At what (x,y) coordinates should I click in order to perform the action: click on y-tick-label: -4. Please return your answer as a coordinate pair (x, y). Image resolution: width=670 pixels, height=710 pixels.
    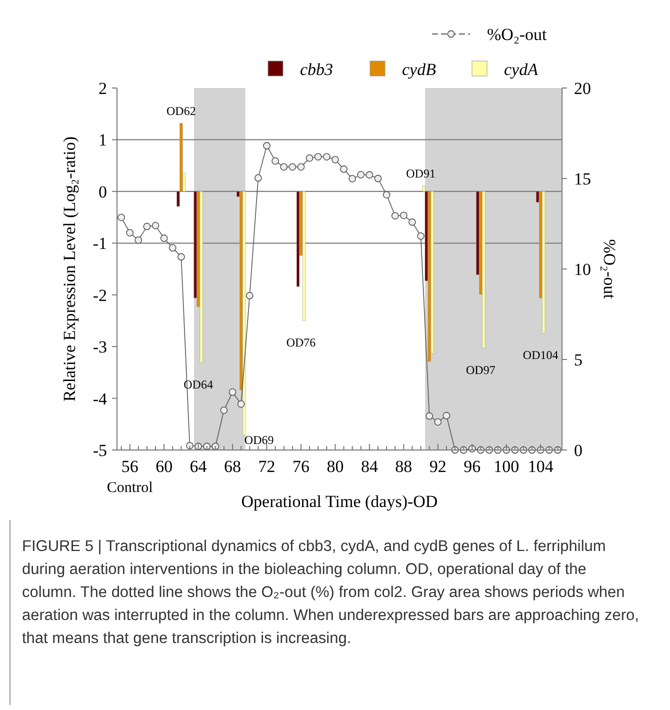
    Looking at the image, I should click on (100, 398).